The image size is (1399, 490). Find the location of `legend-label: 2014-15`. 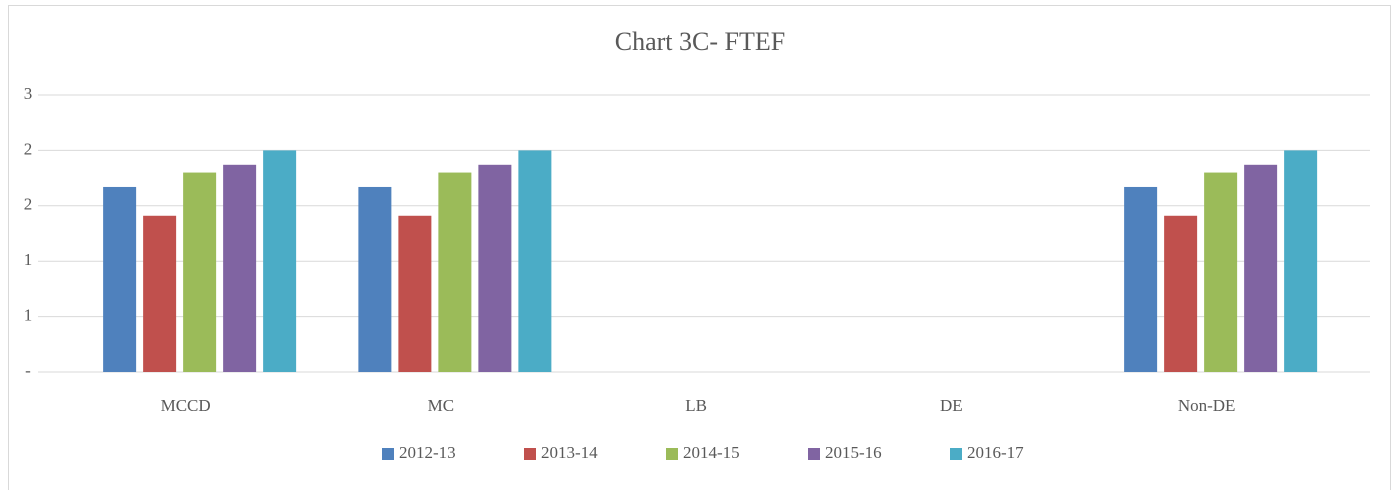

legend-label: 2014-15 is located at coordinates (711, 452).